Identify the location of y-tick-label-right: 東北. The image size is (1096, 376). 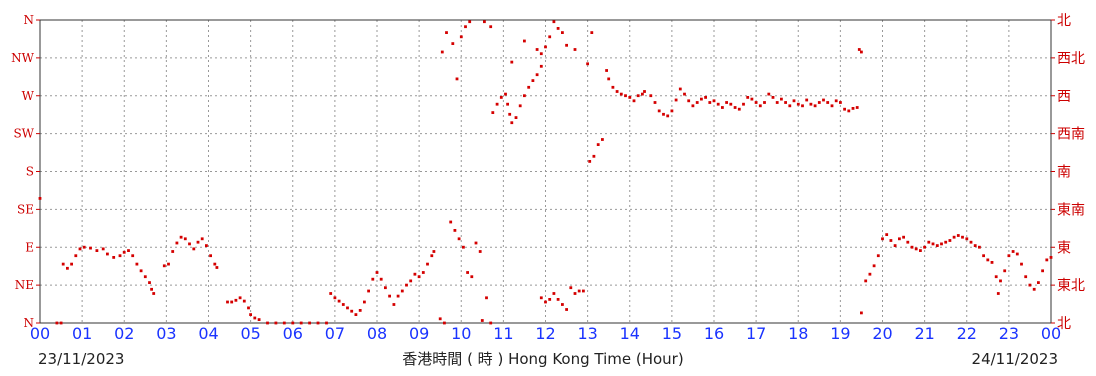
(1071, 286).